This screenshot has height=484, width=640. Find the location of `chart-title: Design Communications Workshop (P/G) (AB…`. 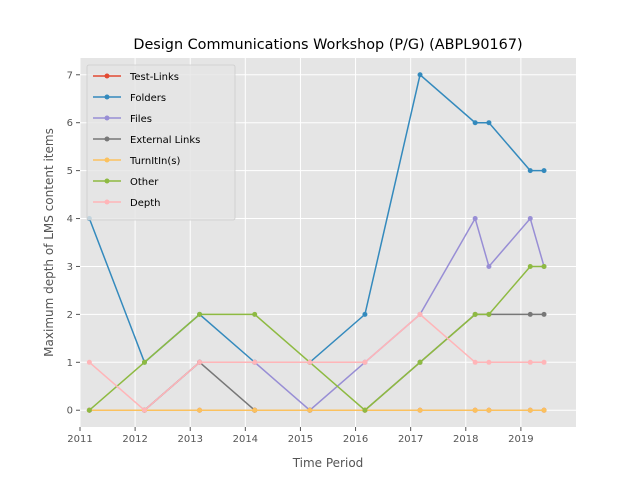

chart-title: Design Communications Workshop (P/G) (AB… is located at coordinates (327, 45).